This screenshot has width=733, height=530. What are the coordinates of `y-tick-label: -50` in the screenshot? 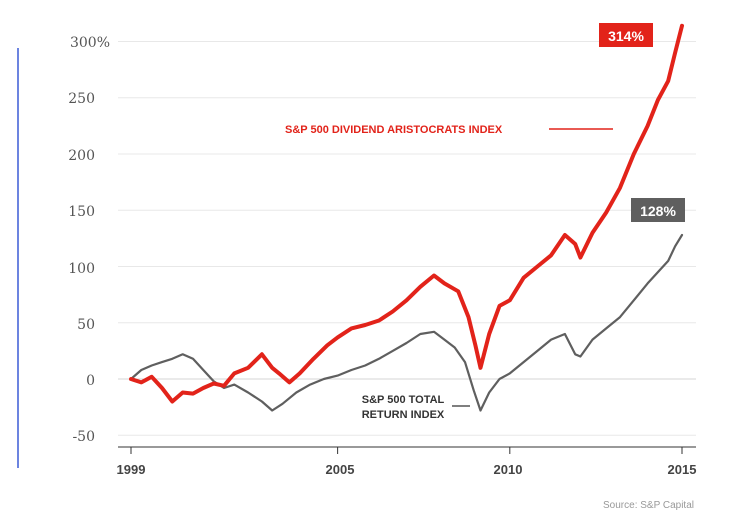 It's located at (83, 437).